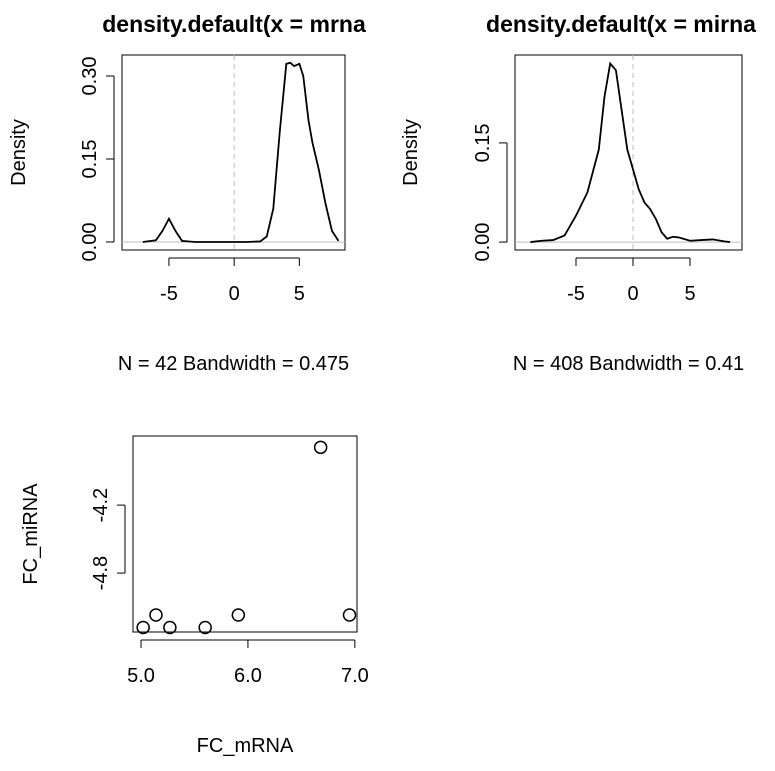 The image size is (775, 771). Describe the element at coordinates (628, 364) in the screenshot. I see `subtitle: N = 408 Bandwidth = 0.41` at that location.